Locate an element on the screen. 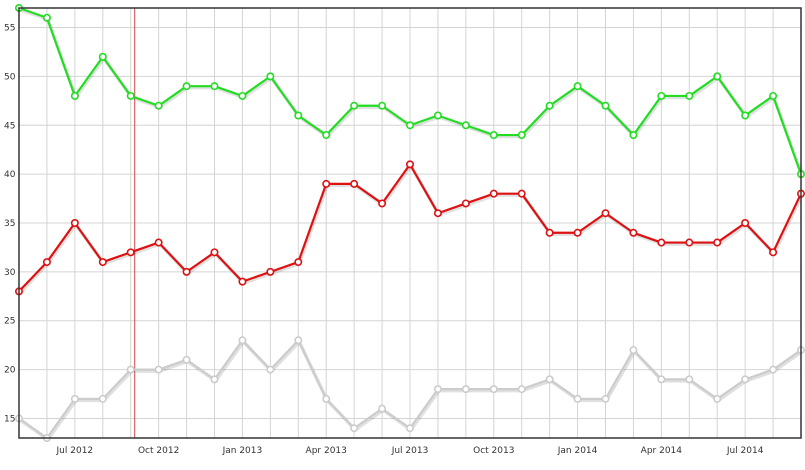 The image size is (805, 470). y-tick-label: 15 is located at coordinates (9, 419).